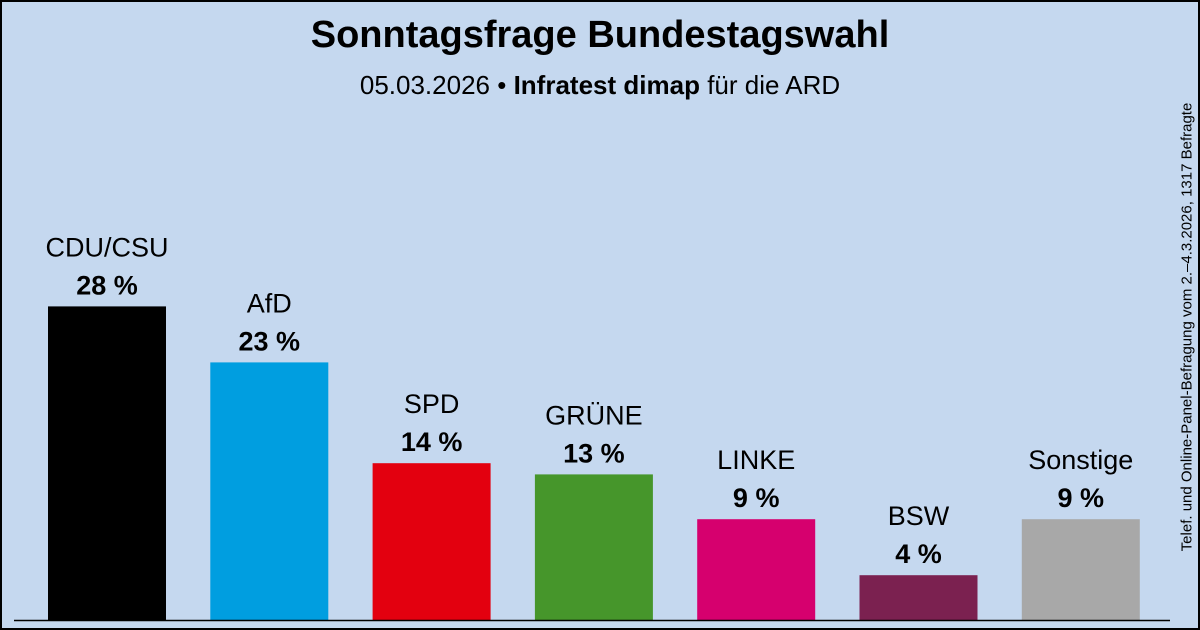 This screenshot has height=630, width=1200. I want to click on bar-value-label: 28 %, so click(107, 285).